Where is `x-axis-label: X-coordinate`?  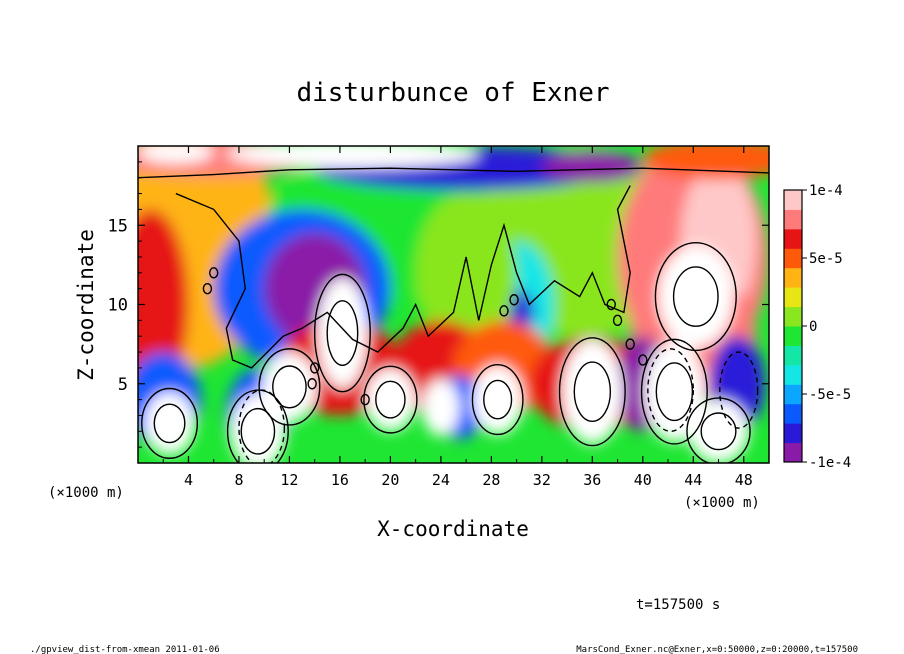 x-axis-label: X-coordinate is located at coordinates (453, 529).